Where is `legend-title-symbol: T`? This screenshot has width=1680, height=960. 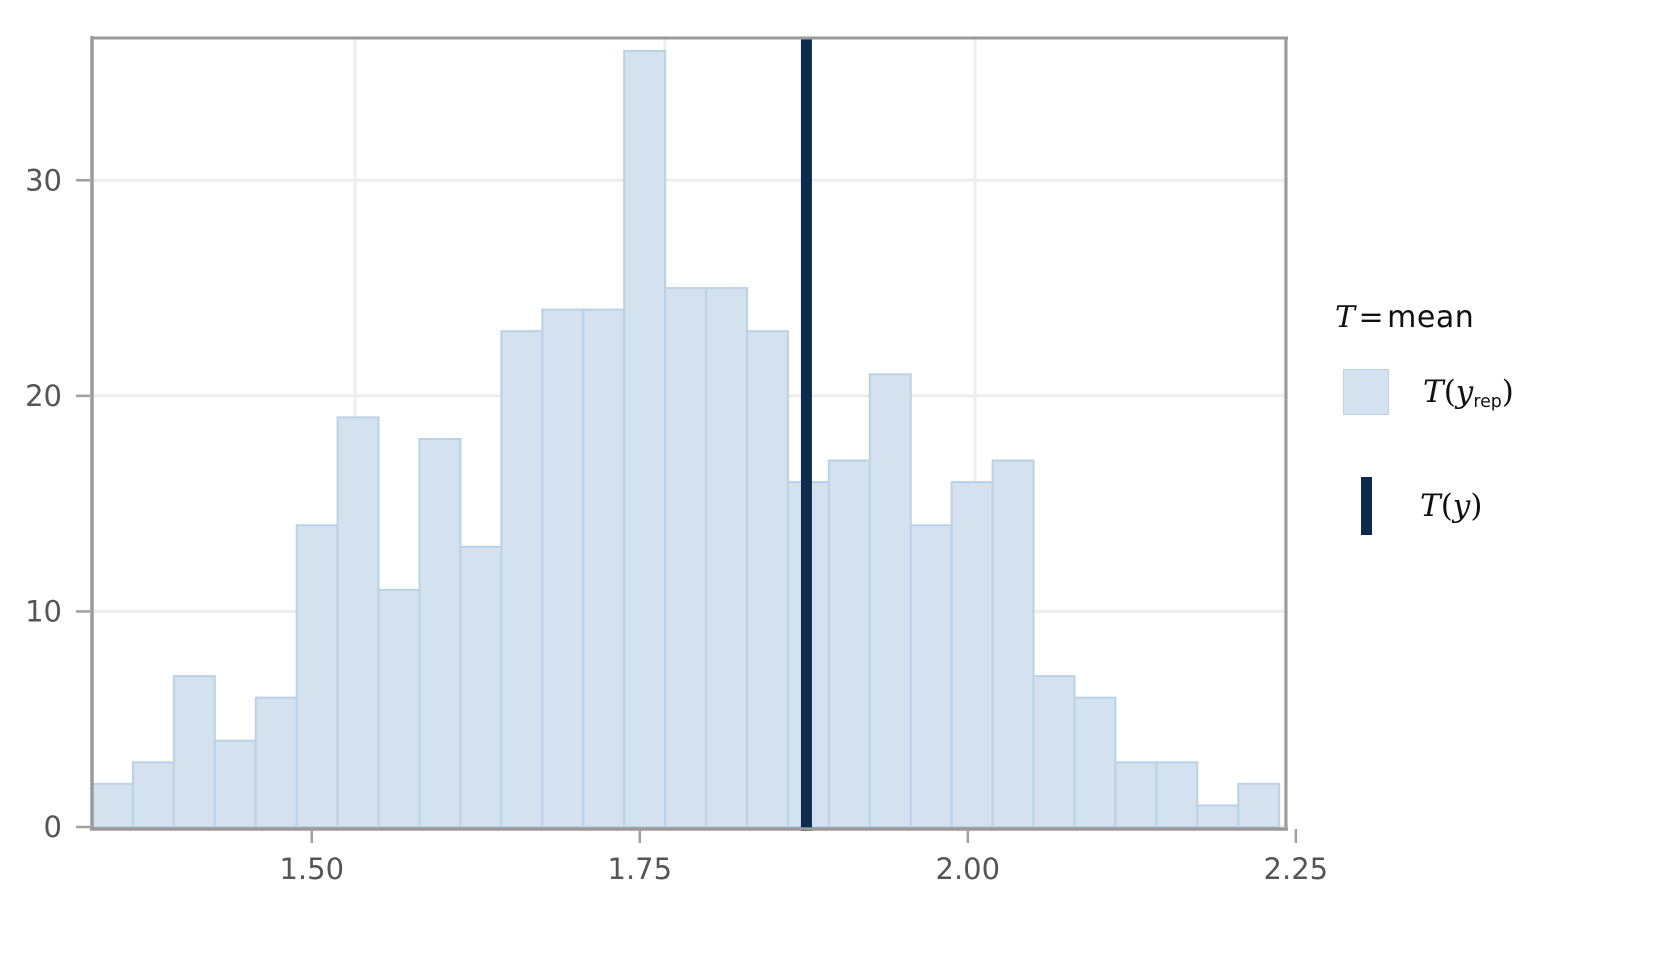
legend-title-symbol: T is located at coordinates (1345, 317).